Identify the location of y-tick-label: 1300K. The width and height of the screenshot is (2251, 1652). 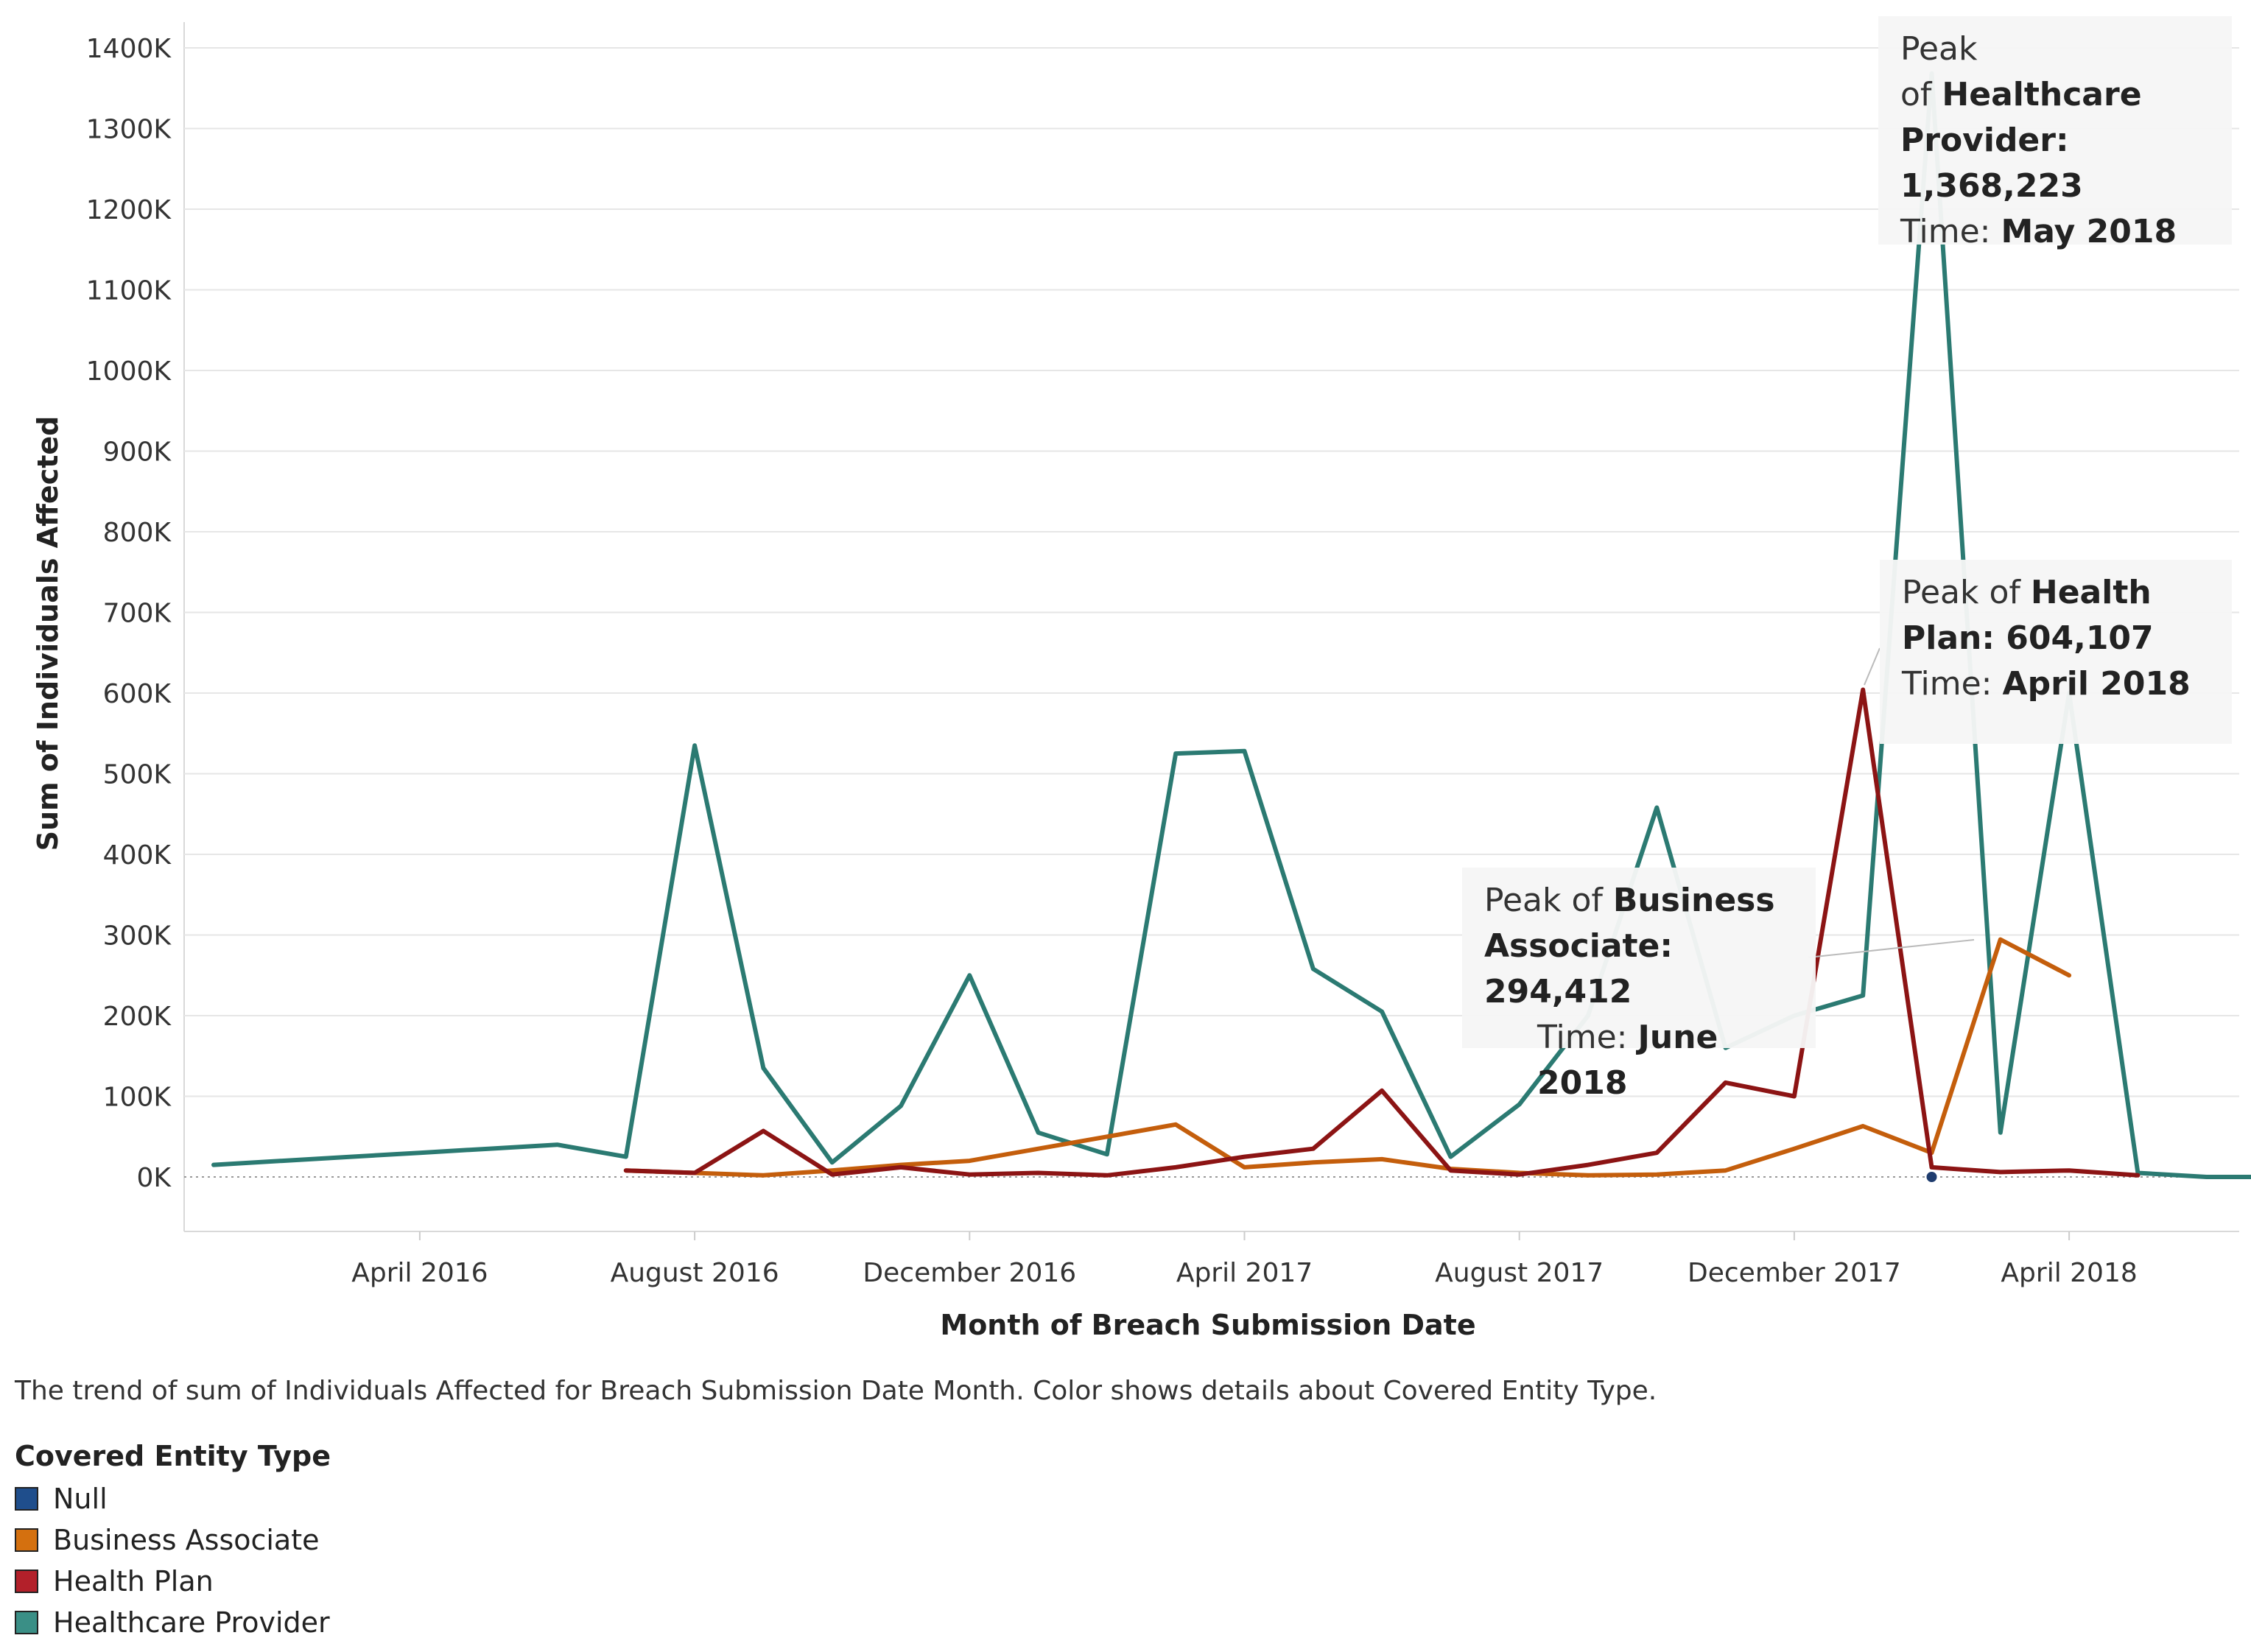
(129, 130).